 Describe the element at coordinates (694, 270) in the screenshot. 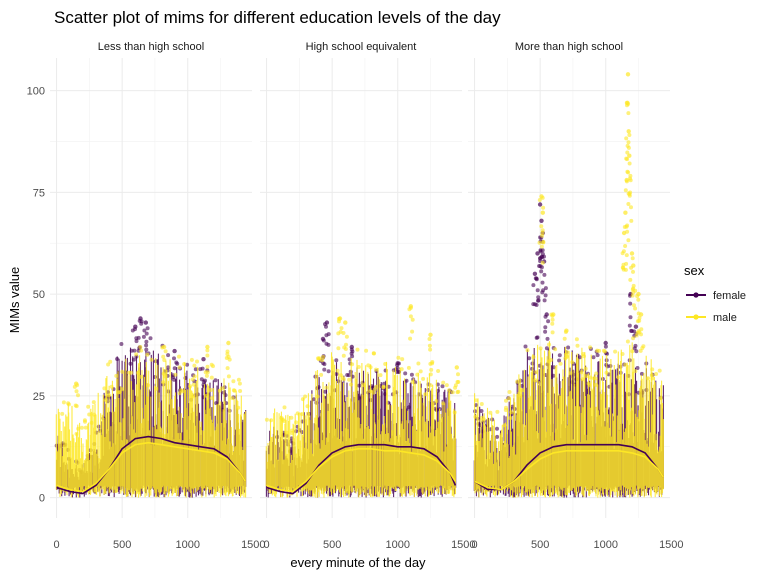

I see `legend-title: sex` at that location.